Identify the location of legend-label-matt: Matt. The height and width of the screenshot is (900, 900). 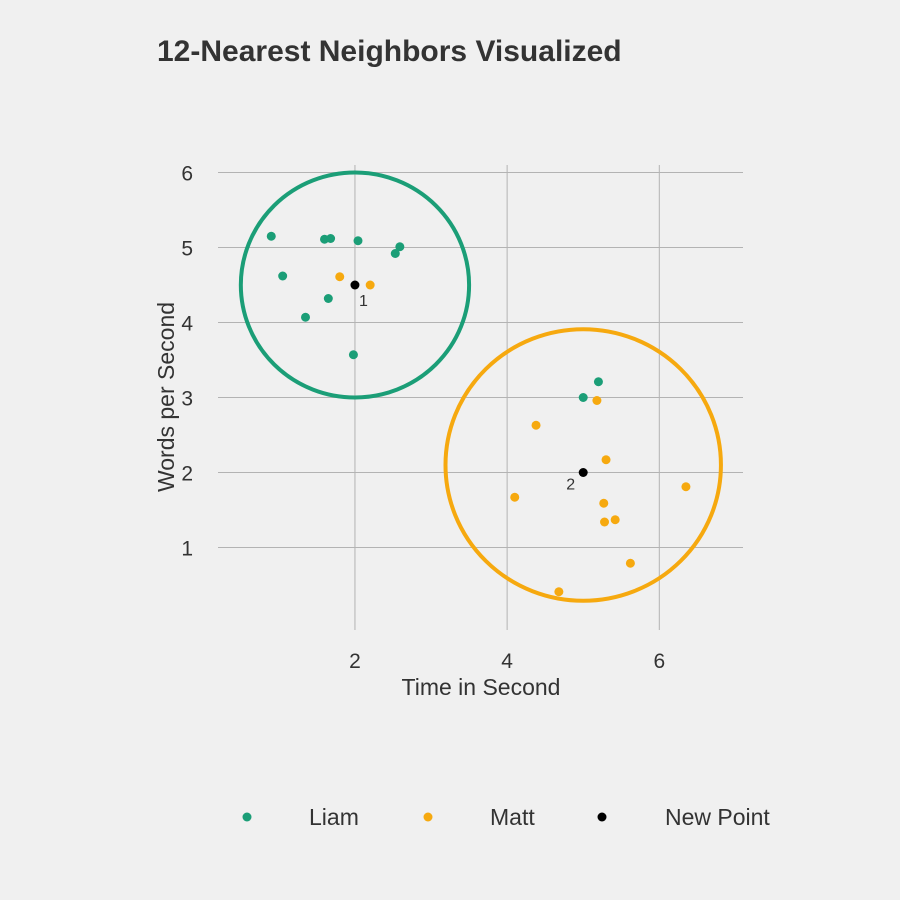
(512, 817).